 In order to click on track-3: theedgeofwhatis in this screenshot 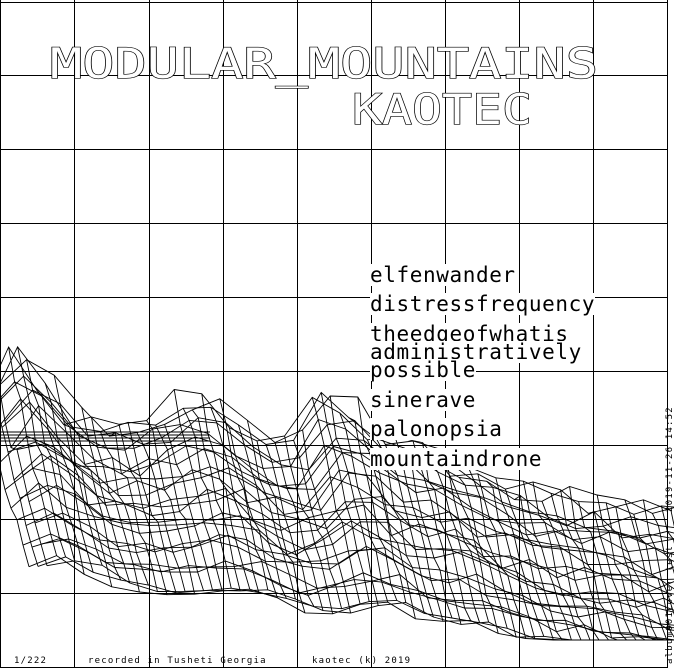, I will do `click(469, 334)`.